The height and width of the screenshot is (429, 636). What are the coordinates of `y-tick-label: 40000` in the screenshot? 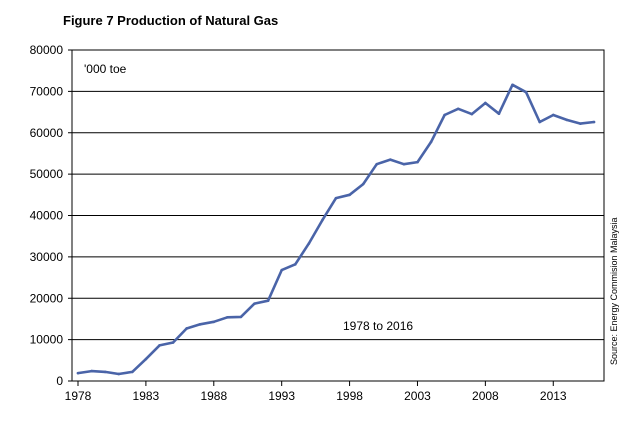 It's located at (47, 216).